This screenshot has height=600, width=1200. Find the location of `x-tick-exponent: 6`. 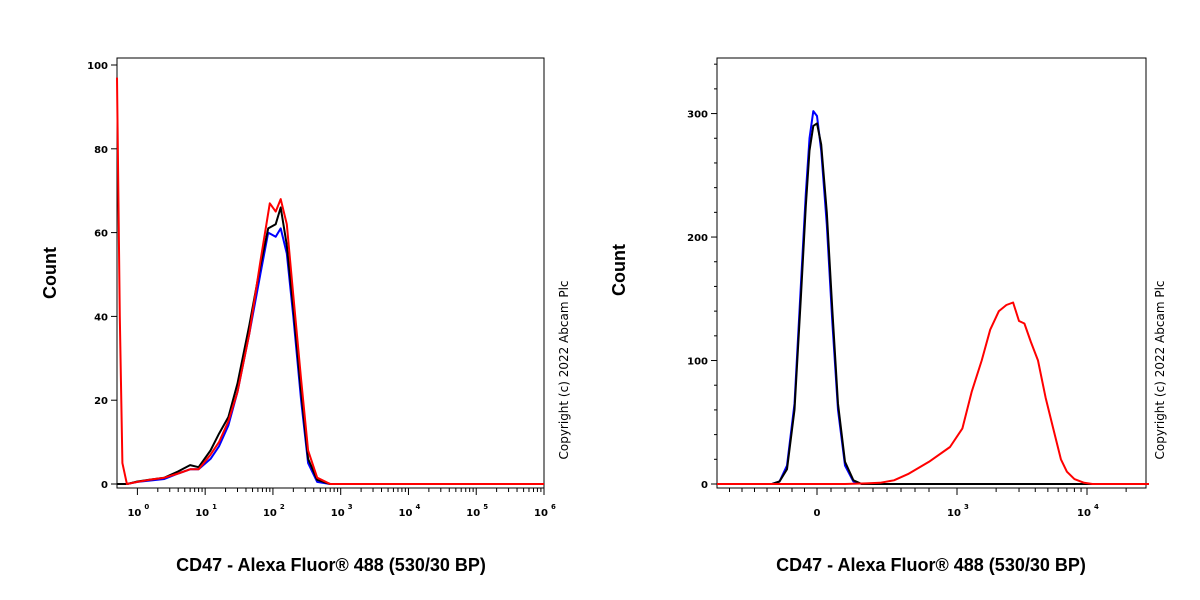

x-tick-exponent: 6 is located at coordinates (553, 507).